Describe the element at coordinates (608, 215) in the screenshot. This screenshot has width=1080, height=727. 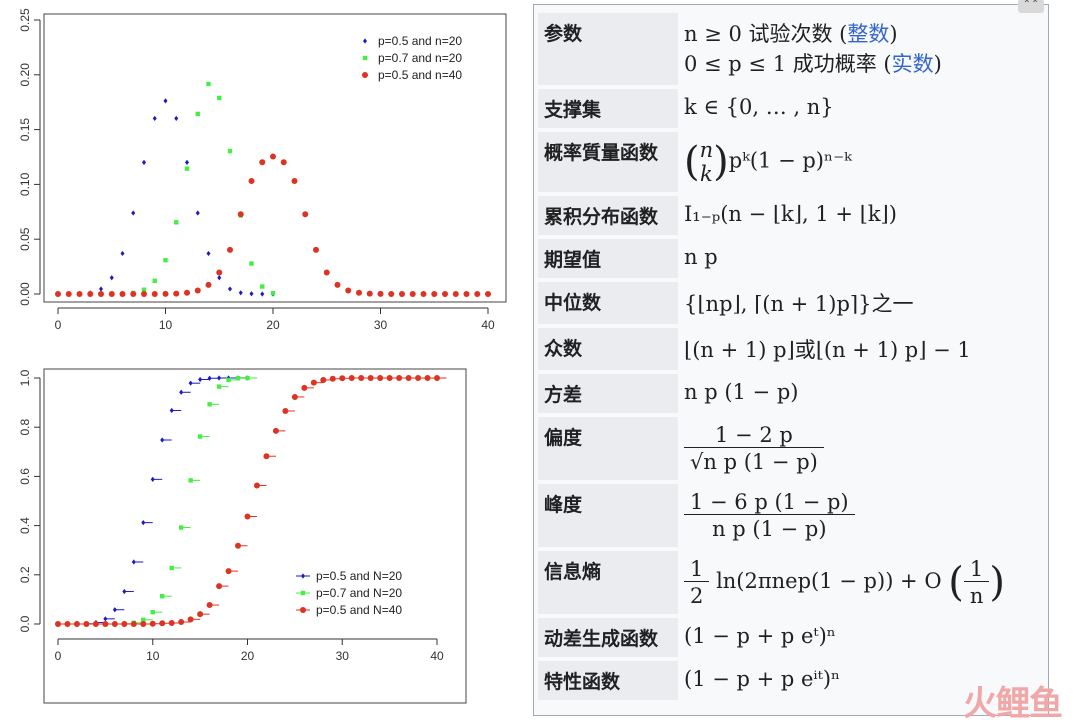
I see `label-cdf: 累积分布函数` at that location.